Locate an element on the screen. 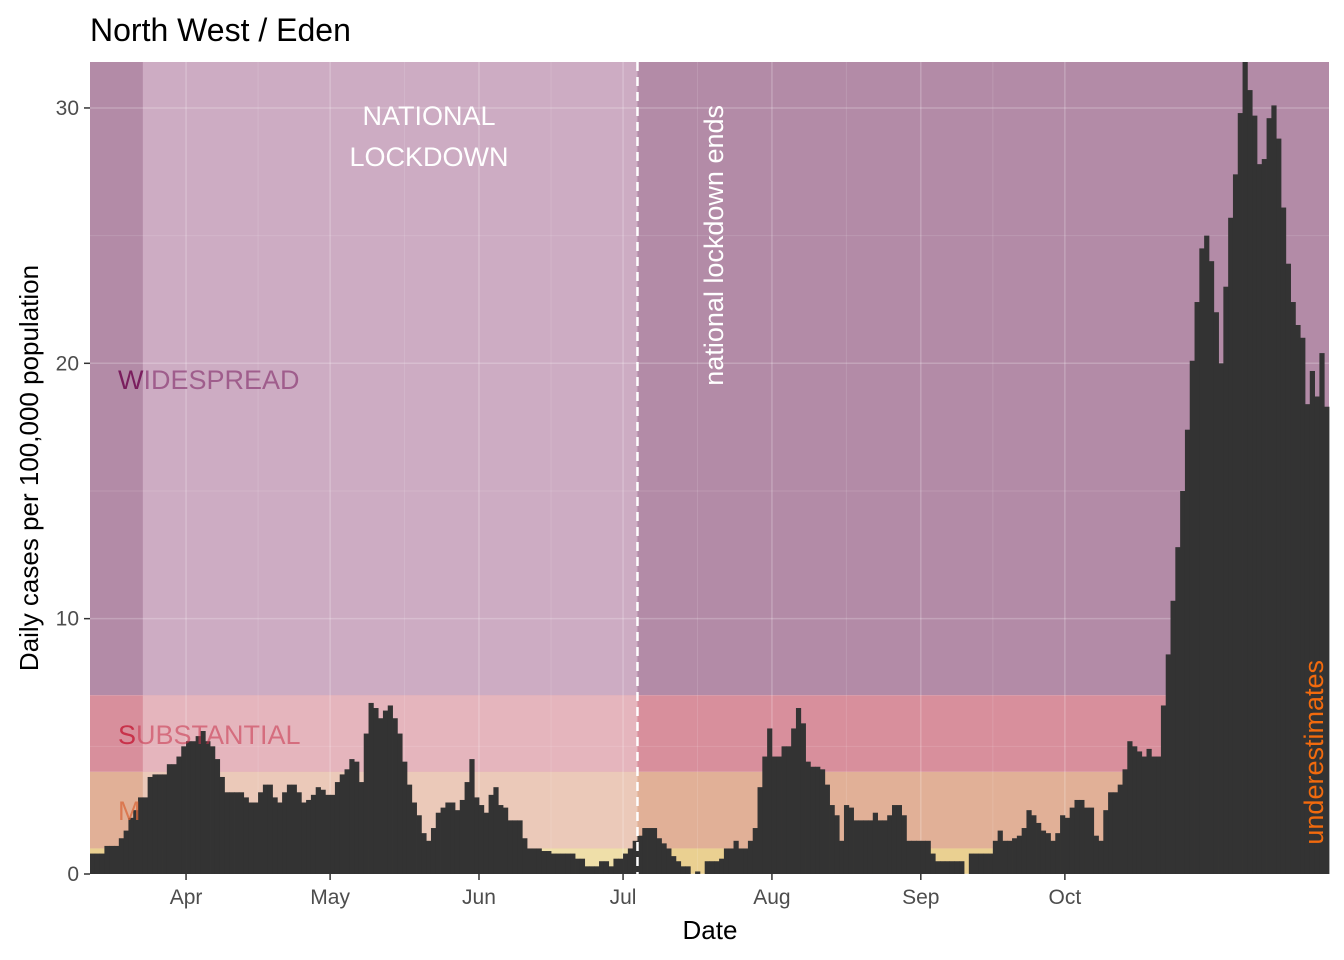 The height and width of the screenshot is (960, 1344). widespread-label: WIDESPREAD is located at coordinates (209, 380).